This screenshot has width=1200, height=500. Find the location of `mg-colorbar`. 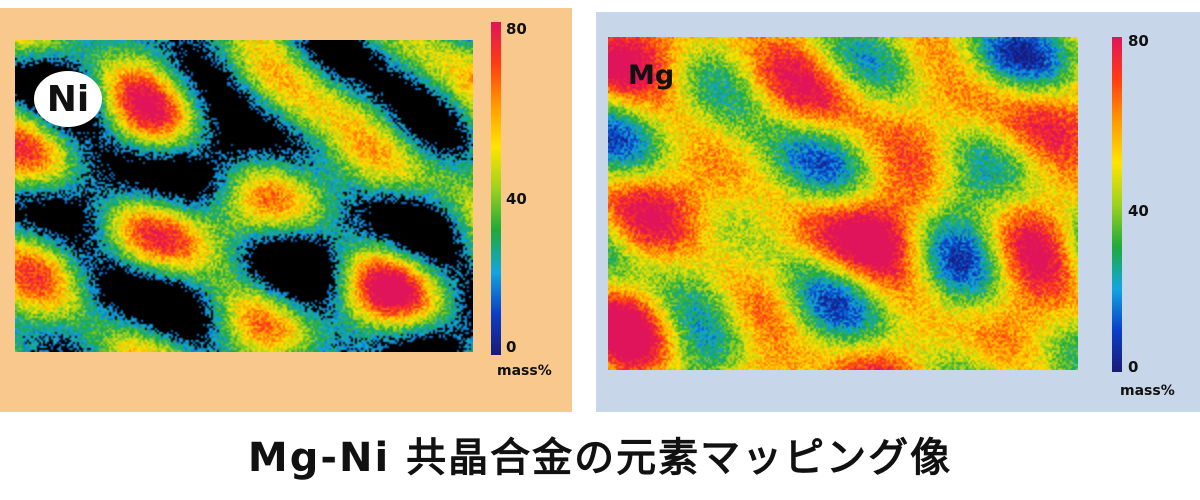

mg-colorbar is located at coordinates (1117, 204).